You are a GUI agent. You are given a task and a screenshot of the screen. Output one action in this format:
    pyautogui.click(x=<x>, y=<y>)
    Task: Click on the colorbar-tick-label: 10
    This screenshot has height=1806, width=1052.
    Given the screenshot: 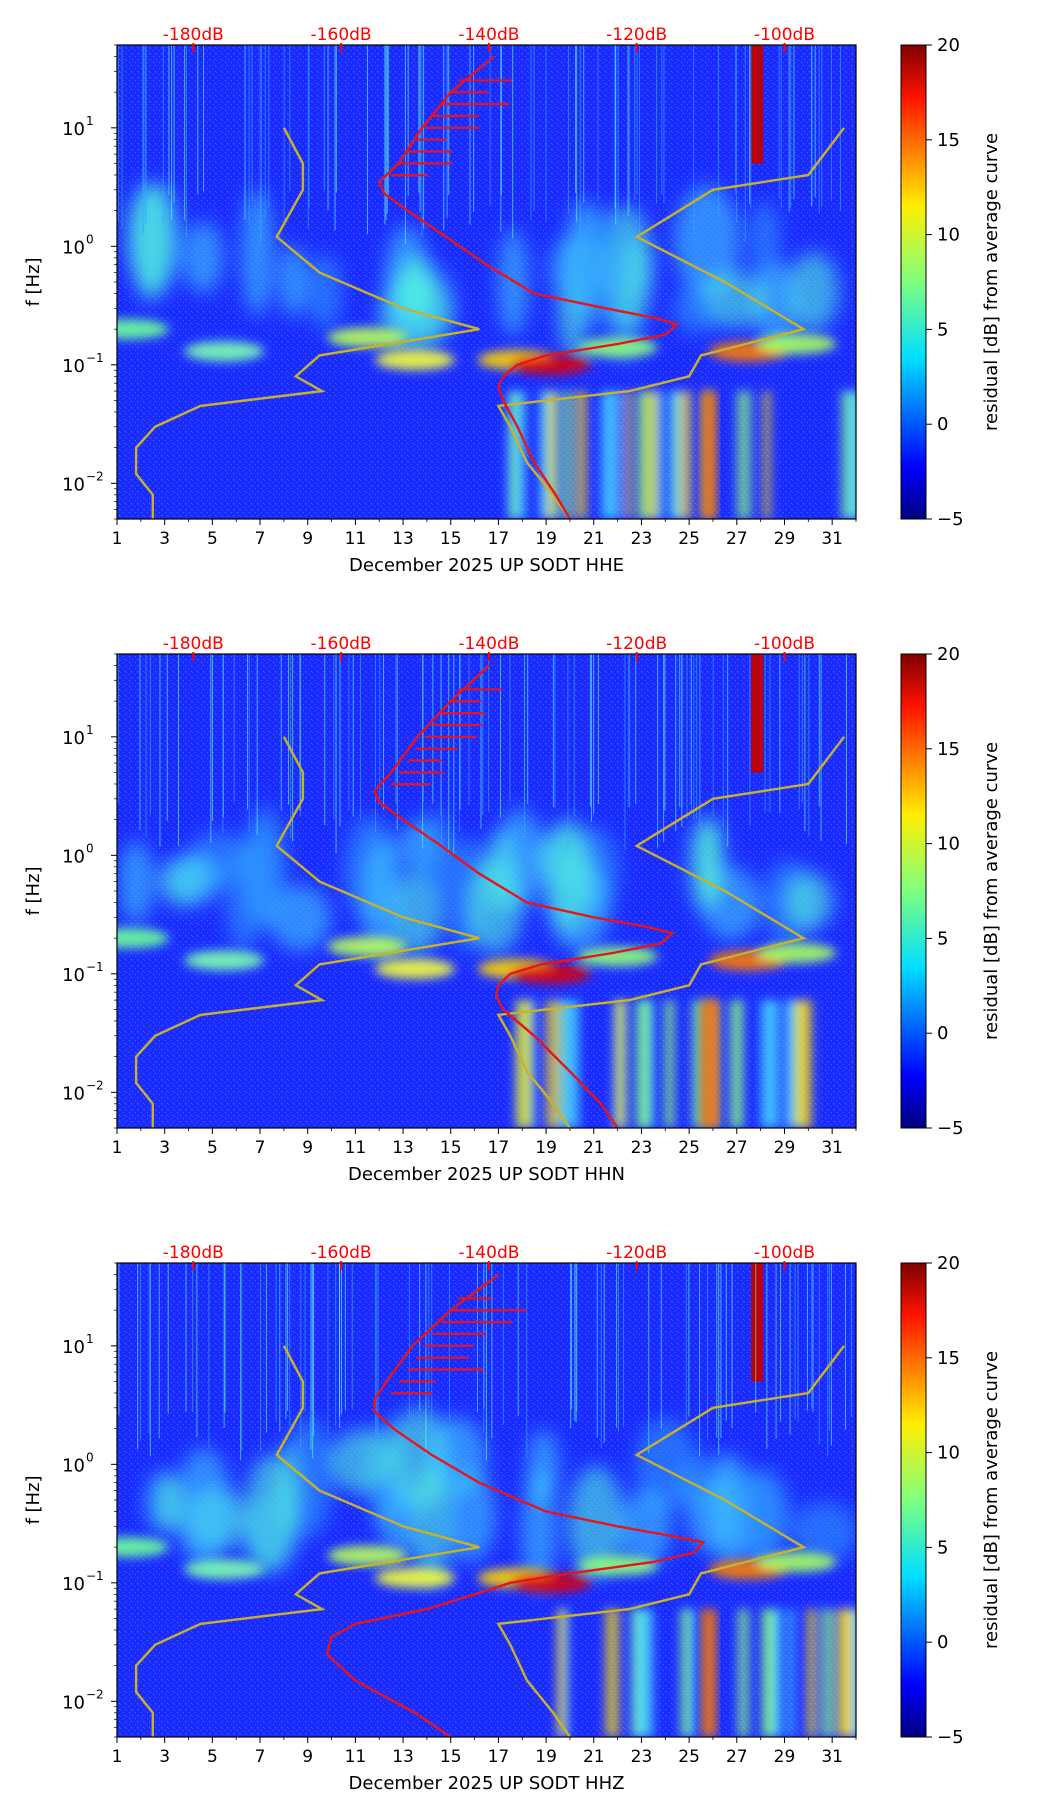 What is the action you would take?
    pyautogui.click(x=948, y=235)
    